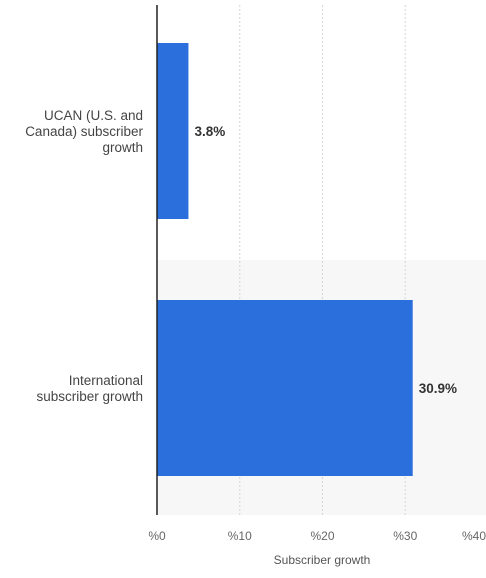  What do you see at coordinates (173, 131) in the screenshot?
I see `bar` at bounding box center [173, 131].